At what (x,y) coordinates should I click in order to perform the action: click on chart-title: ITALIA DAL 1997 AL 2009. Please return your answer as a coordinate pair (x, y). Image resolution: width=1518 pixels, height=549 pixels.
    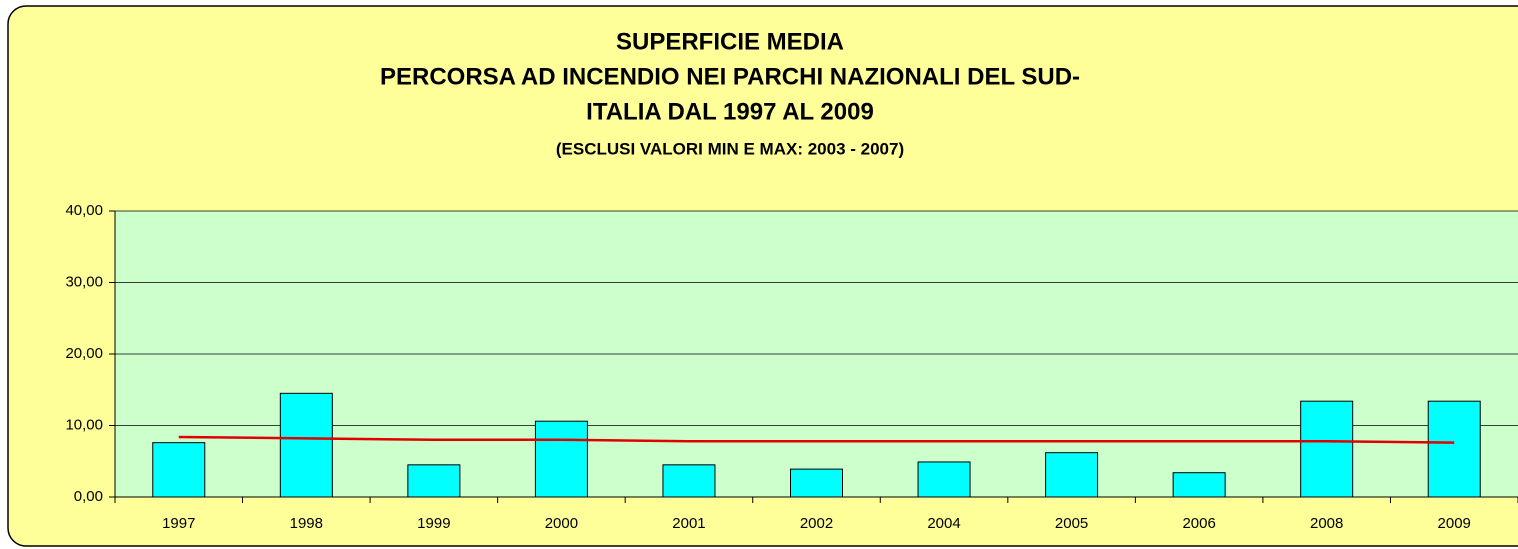
    Looking at the image, I should click on (730, 111).